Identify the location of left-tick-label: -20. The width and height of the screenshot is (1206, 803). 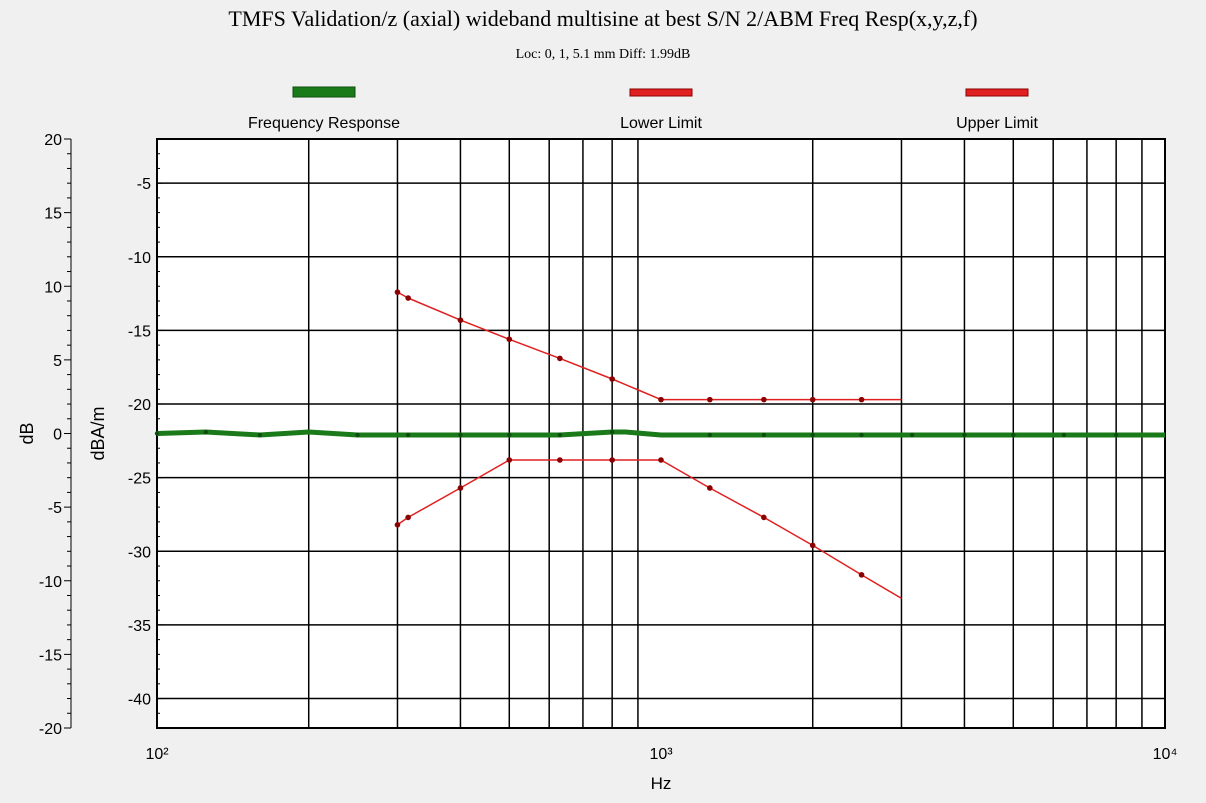
(50, 729).